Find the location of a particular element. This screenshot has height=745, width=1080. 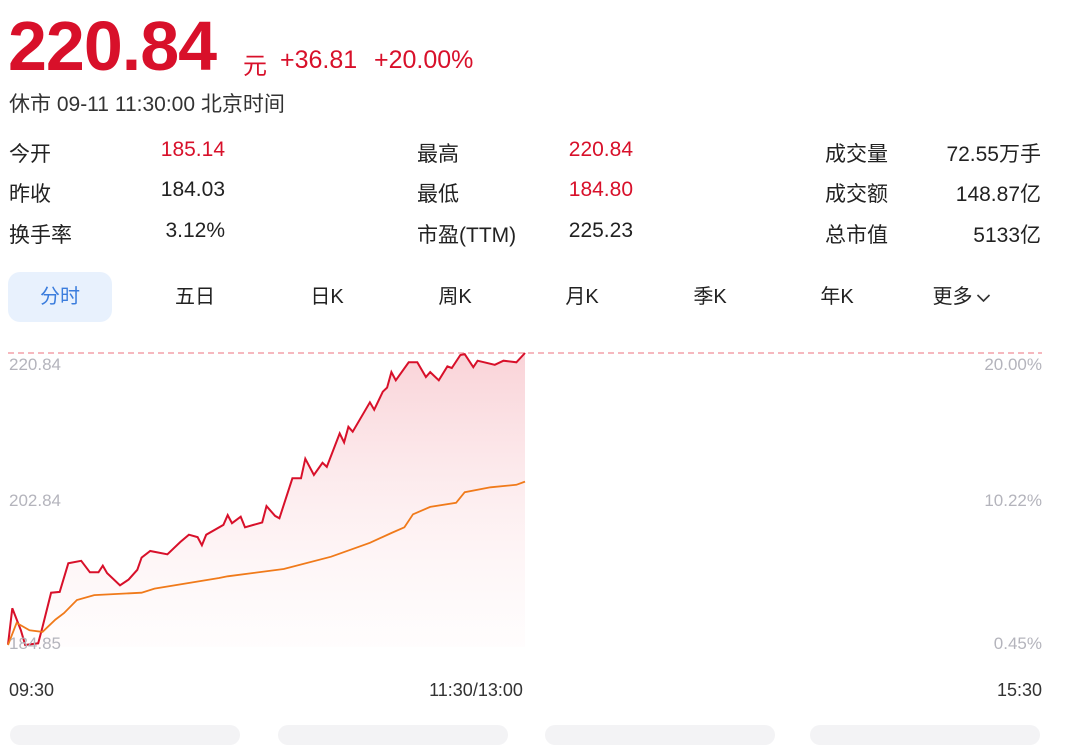

x-tick: 11:30/13:00 is located at coordinates (476, 690).